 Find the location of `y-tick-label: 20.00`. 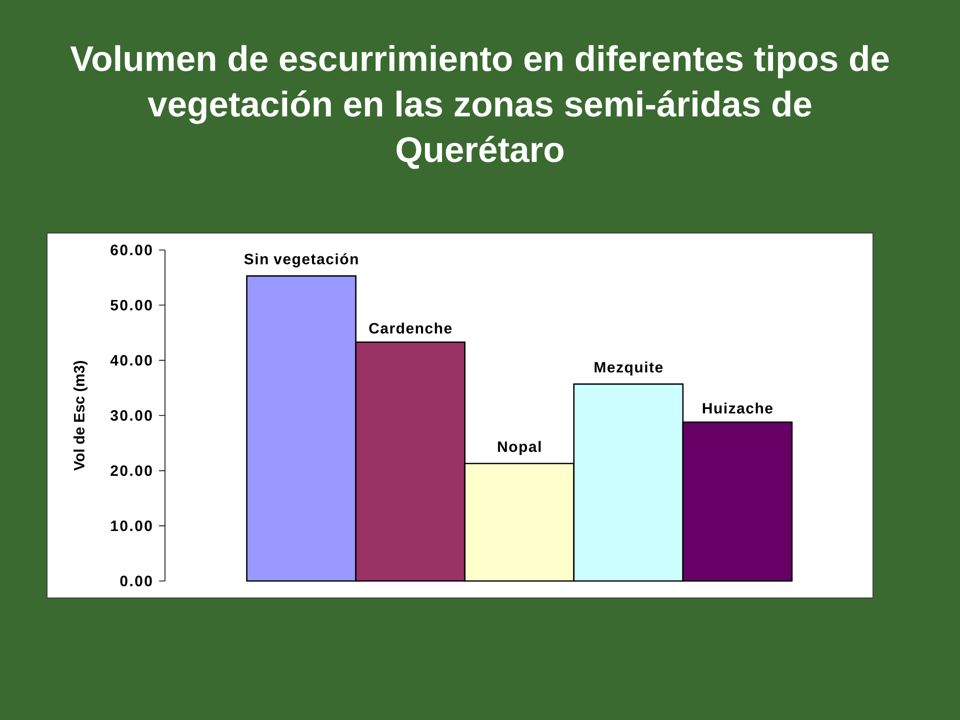

y-tick-label: 20.00 is located at coordinates (131, 470).